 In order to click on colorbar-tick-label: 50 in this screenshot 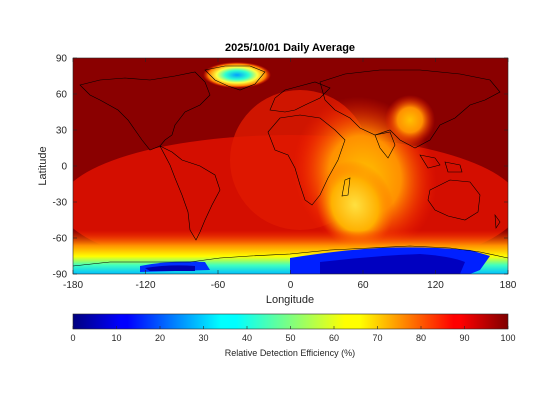, I will do `click(290, 338)`.